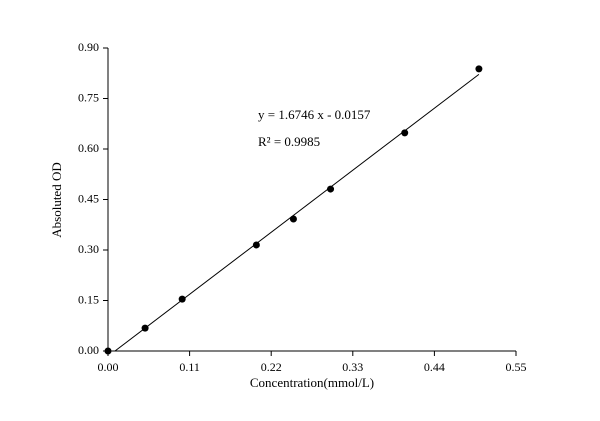 The image size is (600, 421). Describe the element at coordinates (88, 148) in the screenshot. I see `y-tick-label: 0.60` at that location.